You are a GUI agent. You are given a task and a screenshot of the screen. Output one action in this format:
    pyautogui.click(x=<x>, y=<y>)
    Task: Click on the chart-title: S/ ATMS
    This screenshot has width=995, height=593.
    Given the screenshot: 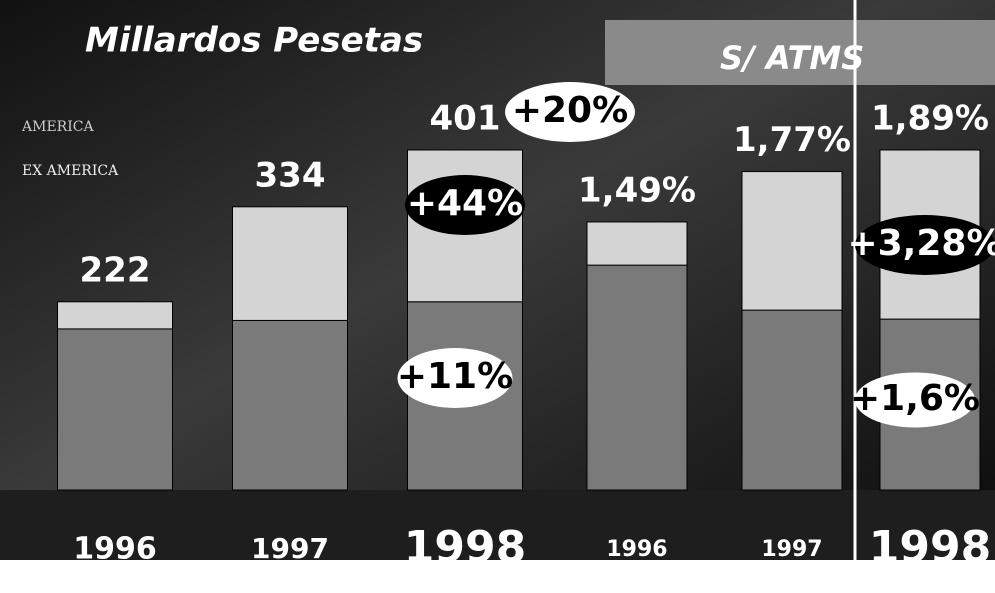 What is the action you would take?
    pyautogui.click(x=792, y=58)
    